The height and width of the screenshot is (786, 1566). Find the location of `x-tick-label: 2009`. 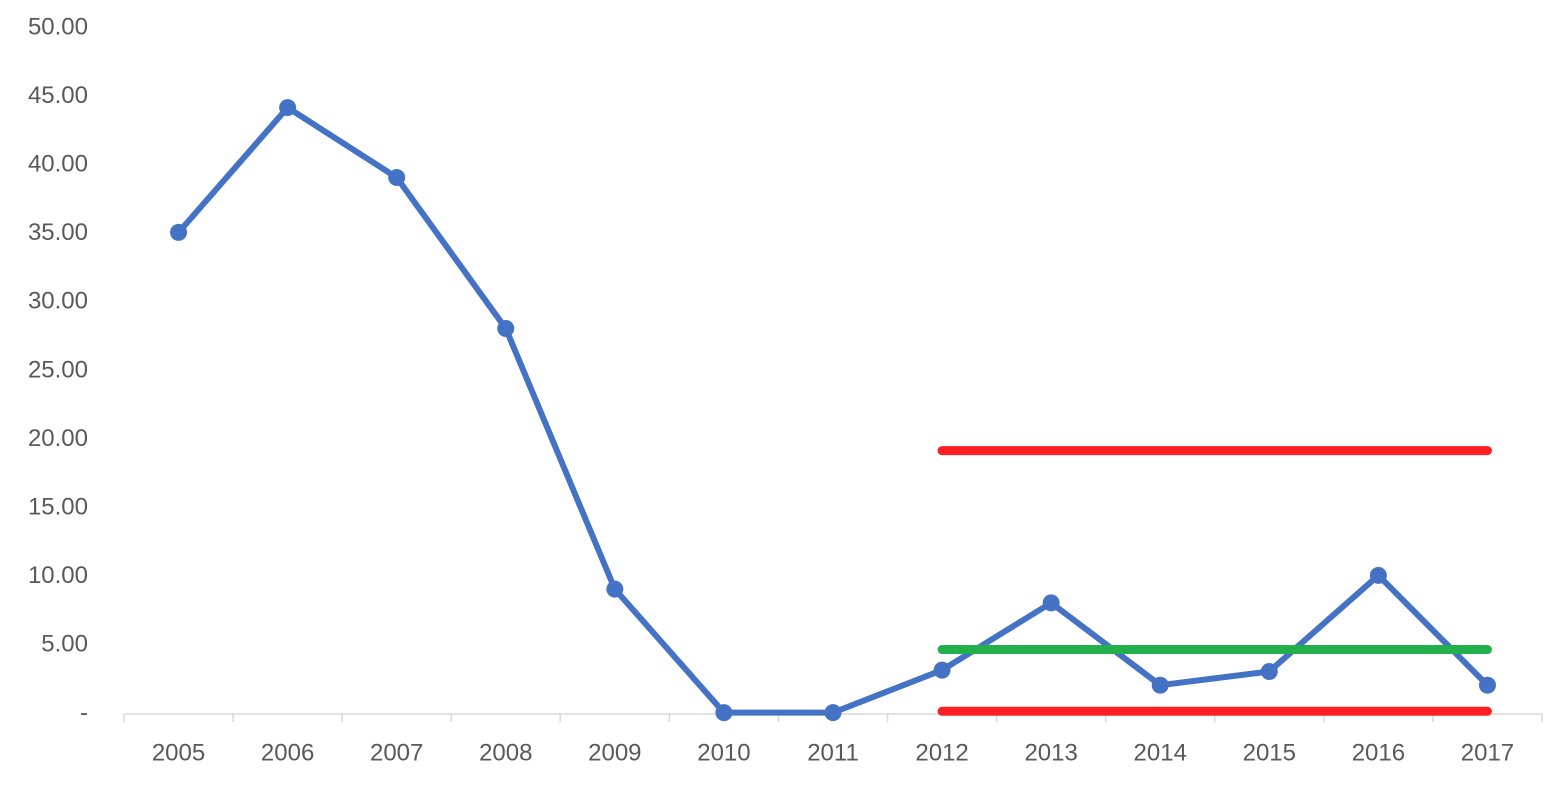

x-tick-label: 2009 is located at coordinates (614, 752).